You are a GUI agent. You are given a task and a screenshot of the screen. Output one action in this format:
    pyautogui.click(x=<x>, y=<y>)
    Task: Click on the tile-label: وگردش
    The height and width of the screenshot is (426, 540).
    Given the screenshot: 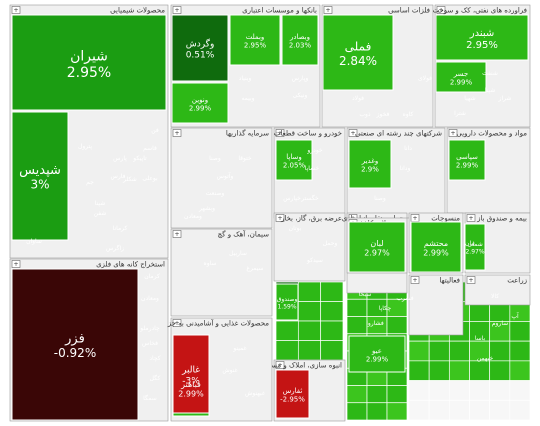 What is the action you would take?
    pyautogui.click(x=200, y=44)
    